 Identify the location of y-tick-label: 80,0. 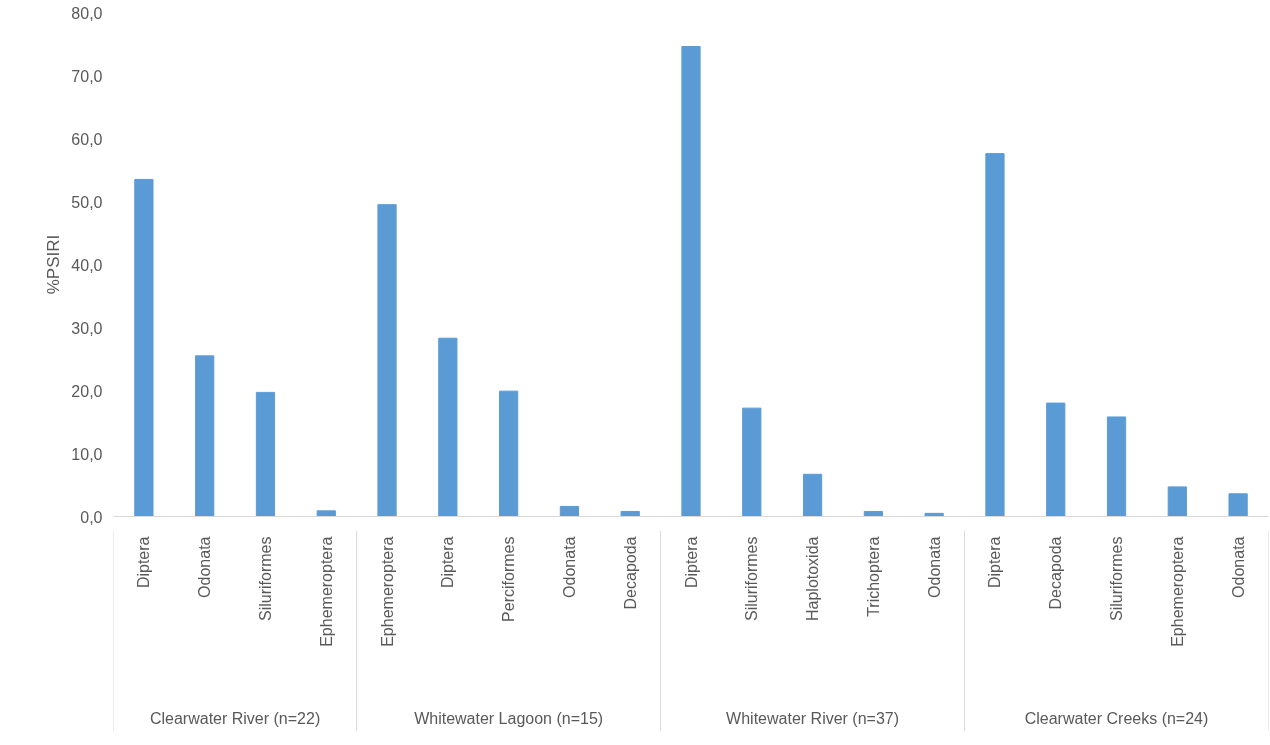
(87, 13).